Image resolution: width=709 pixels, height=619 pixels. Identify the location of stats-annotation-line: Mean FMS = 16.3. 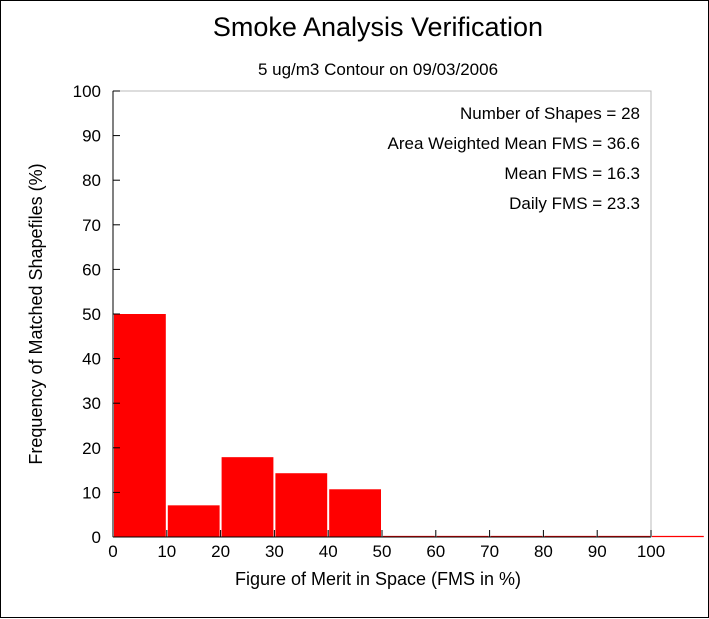
(572, 173).